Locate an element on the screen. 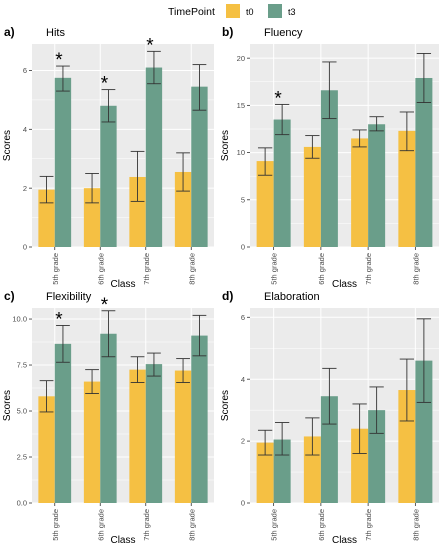 The height and width of the screenshot is (550, 446). y-tick-label: 20 is located at coordinates (241, 58).